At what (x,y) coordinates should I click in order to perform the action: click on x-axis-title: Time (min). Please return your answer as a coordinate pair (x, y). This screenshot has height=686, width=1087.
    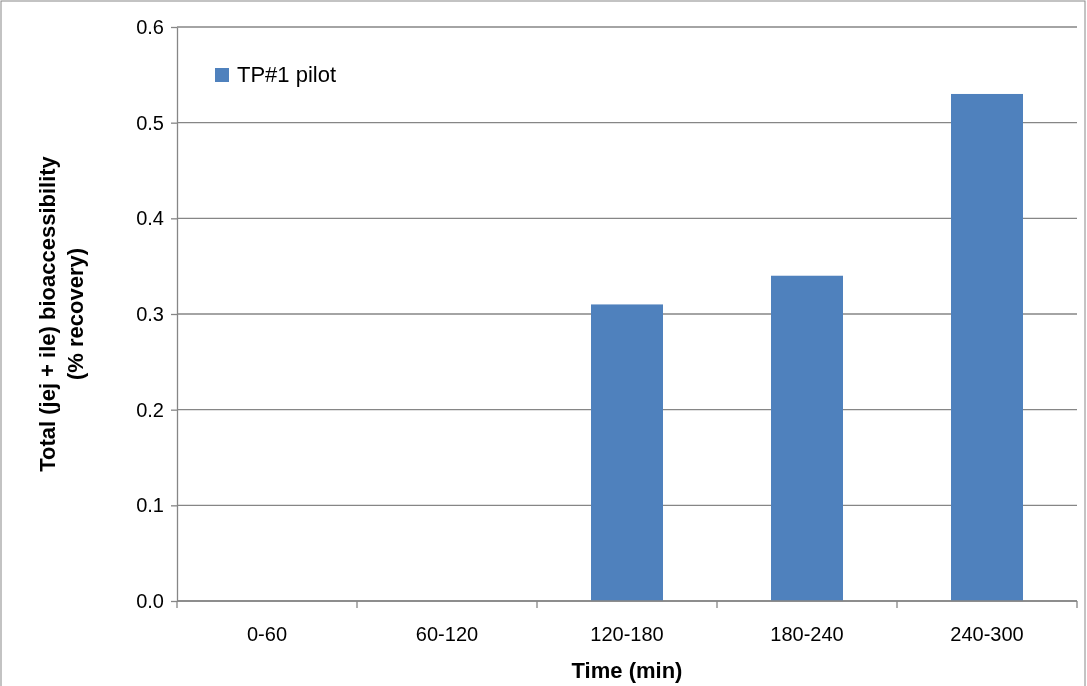
    Looking at the image, I should click on (627, 670).